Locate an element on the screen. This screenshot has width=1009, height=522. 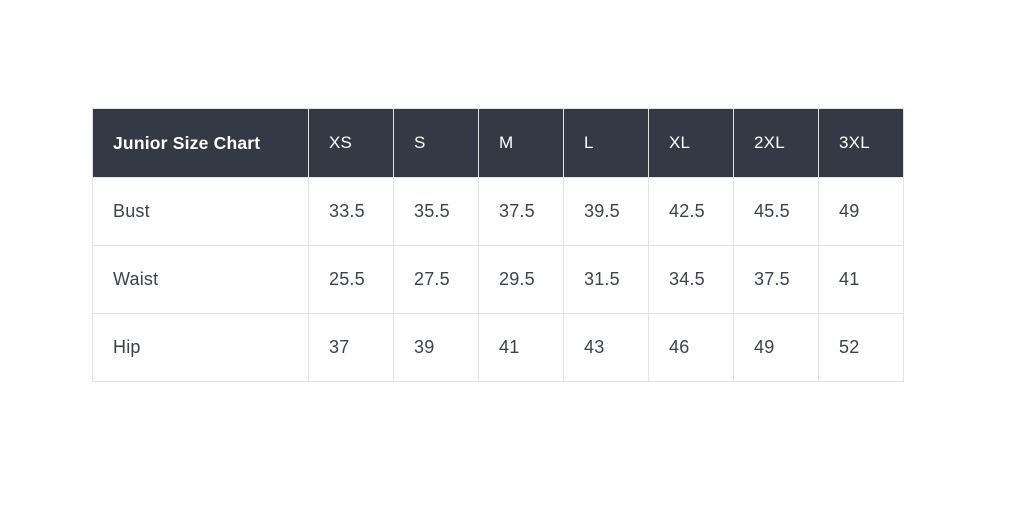
bust-3xl-value: 49 is located at coordinates (861, 211).